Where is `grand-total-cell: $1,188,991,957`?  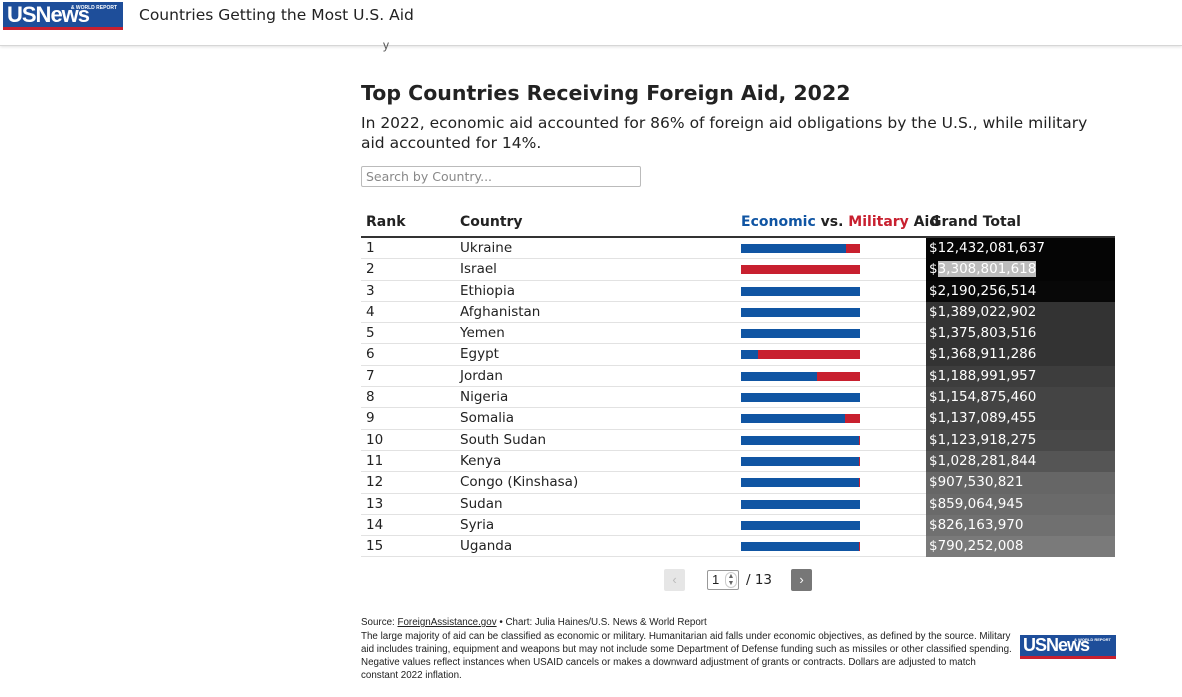 grand-total-cell: $1,188,991,957 is located at coordinates (1020, 376).